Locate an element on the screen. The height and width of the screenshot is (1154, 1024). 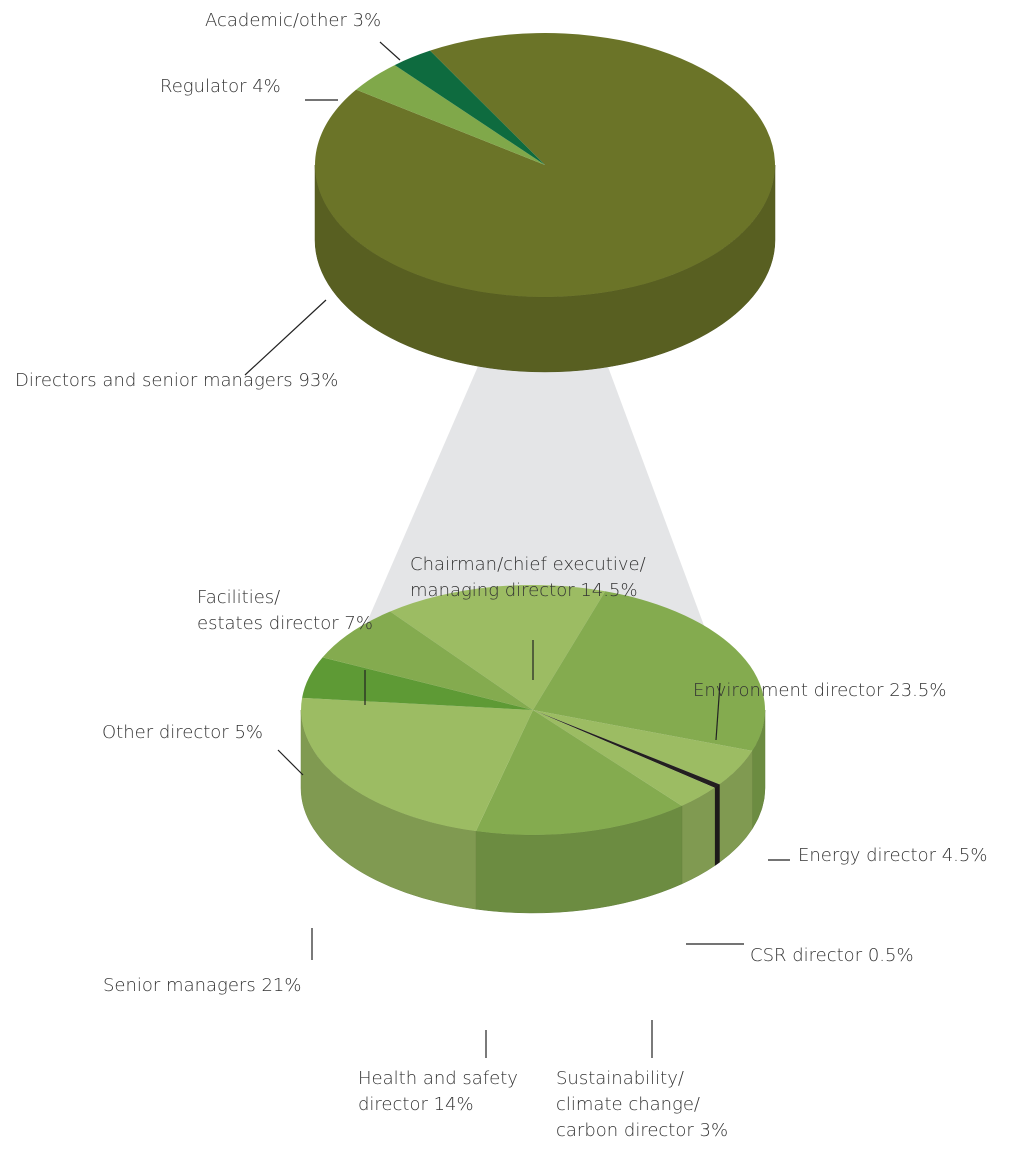
value-label: 93% is located at coordinates (318, 380).